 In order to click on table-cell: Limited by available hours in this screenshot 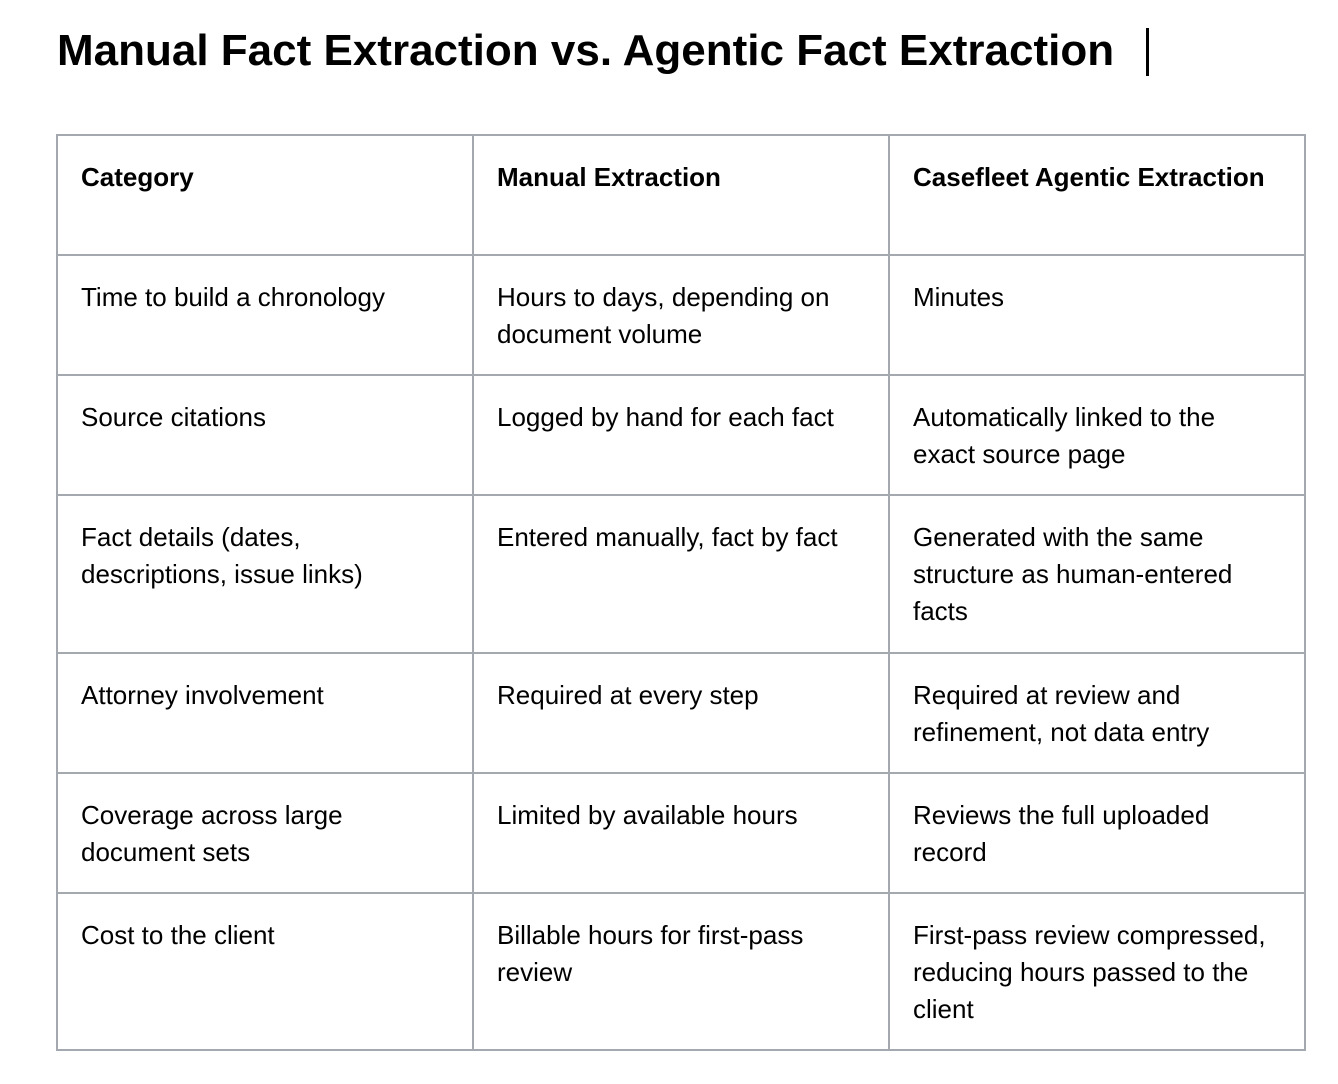, I will do `click(681, 833)`.